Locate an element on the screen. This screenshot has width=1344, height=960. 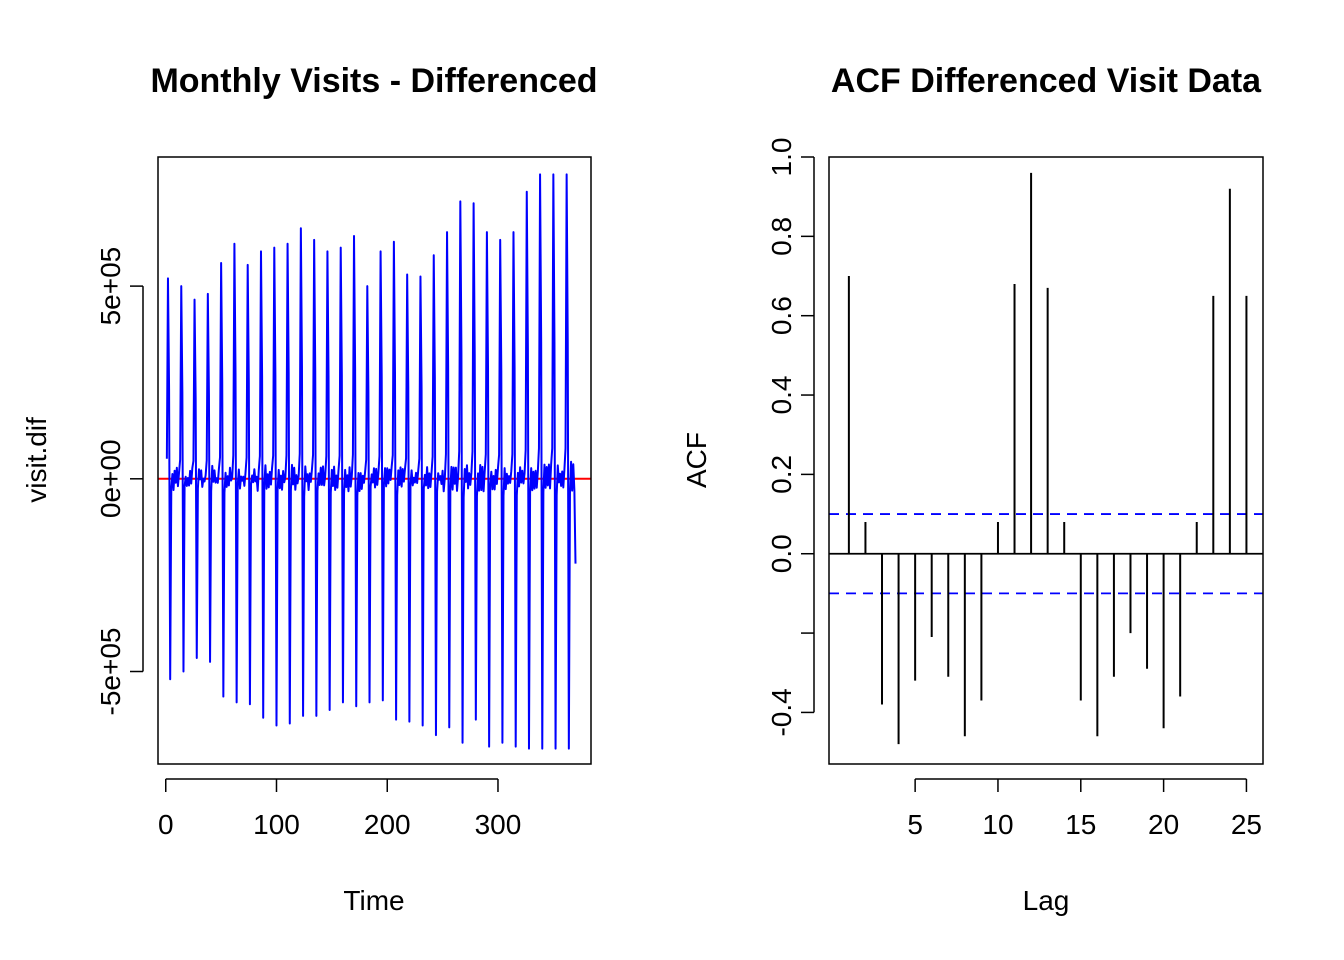
y-tick-label-1: -5e+05 is located at coordinates (110, 672).